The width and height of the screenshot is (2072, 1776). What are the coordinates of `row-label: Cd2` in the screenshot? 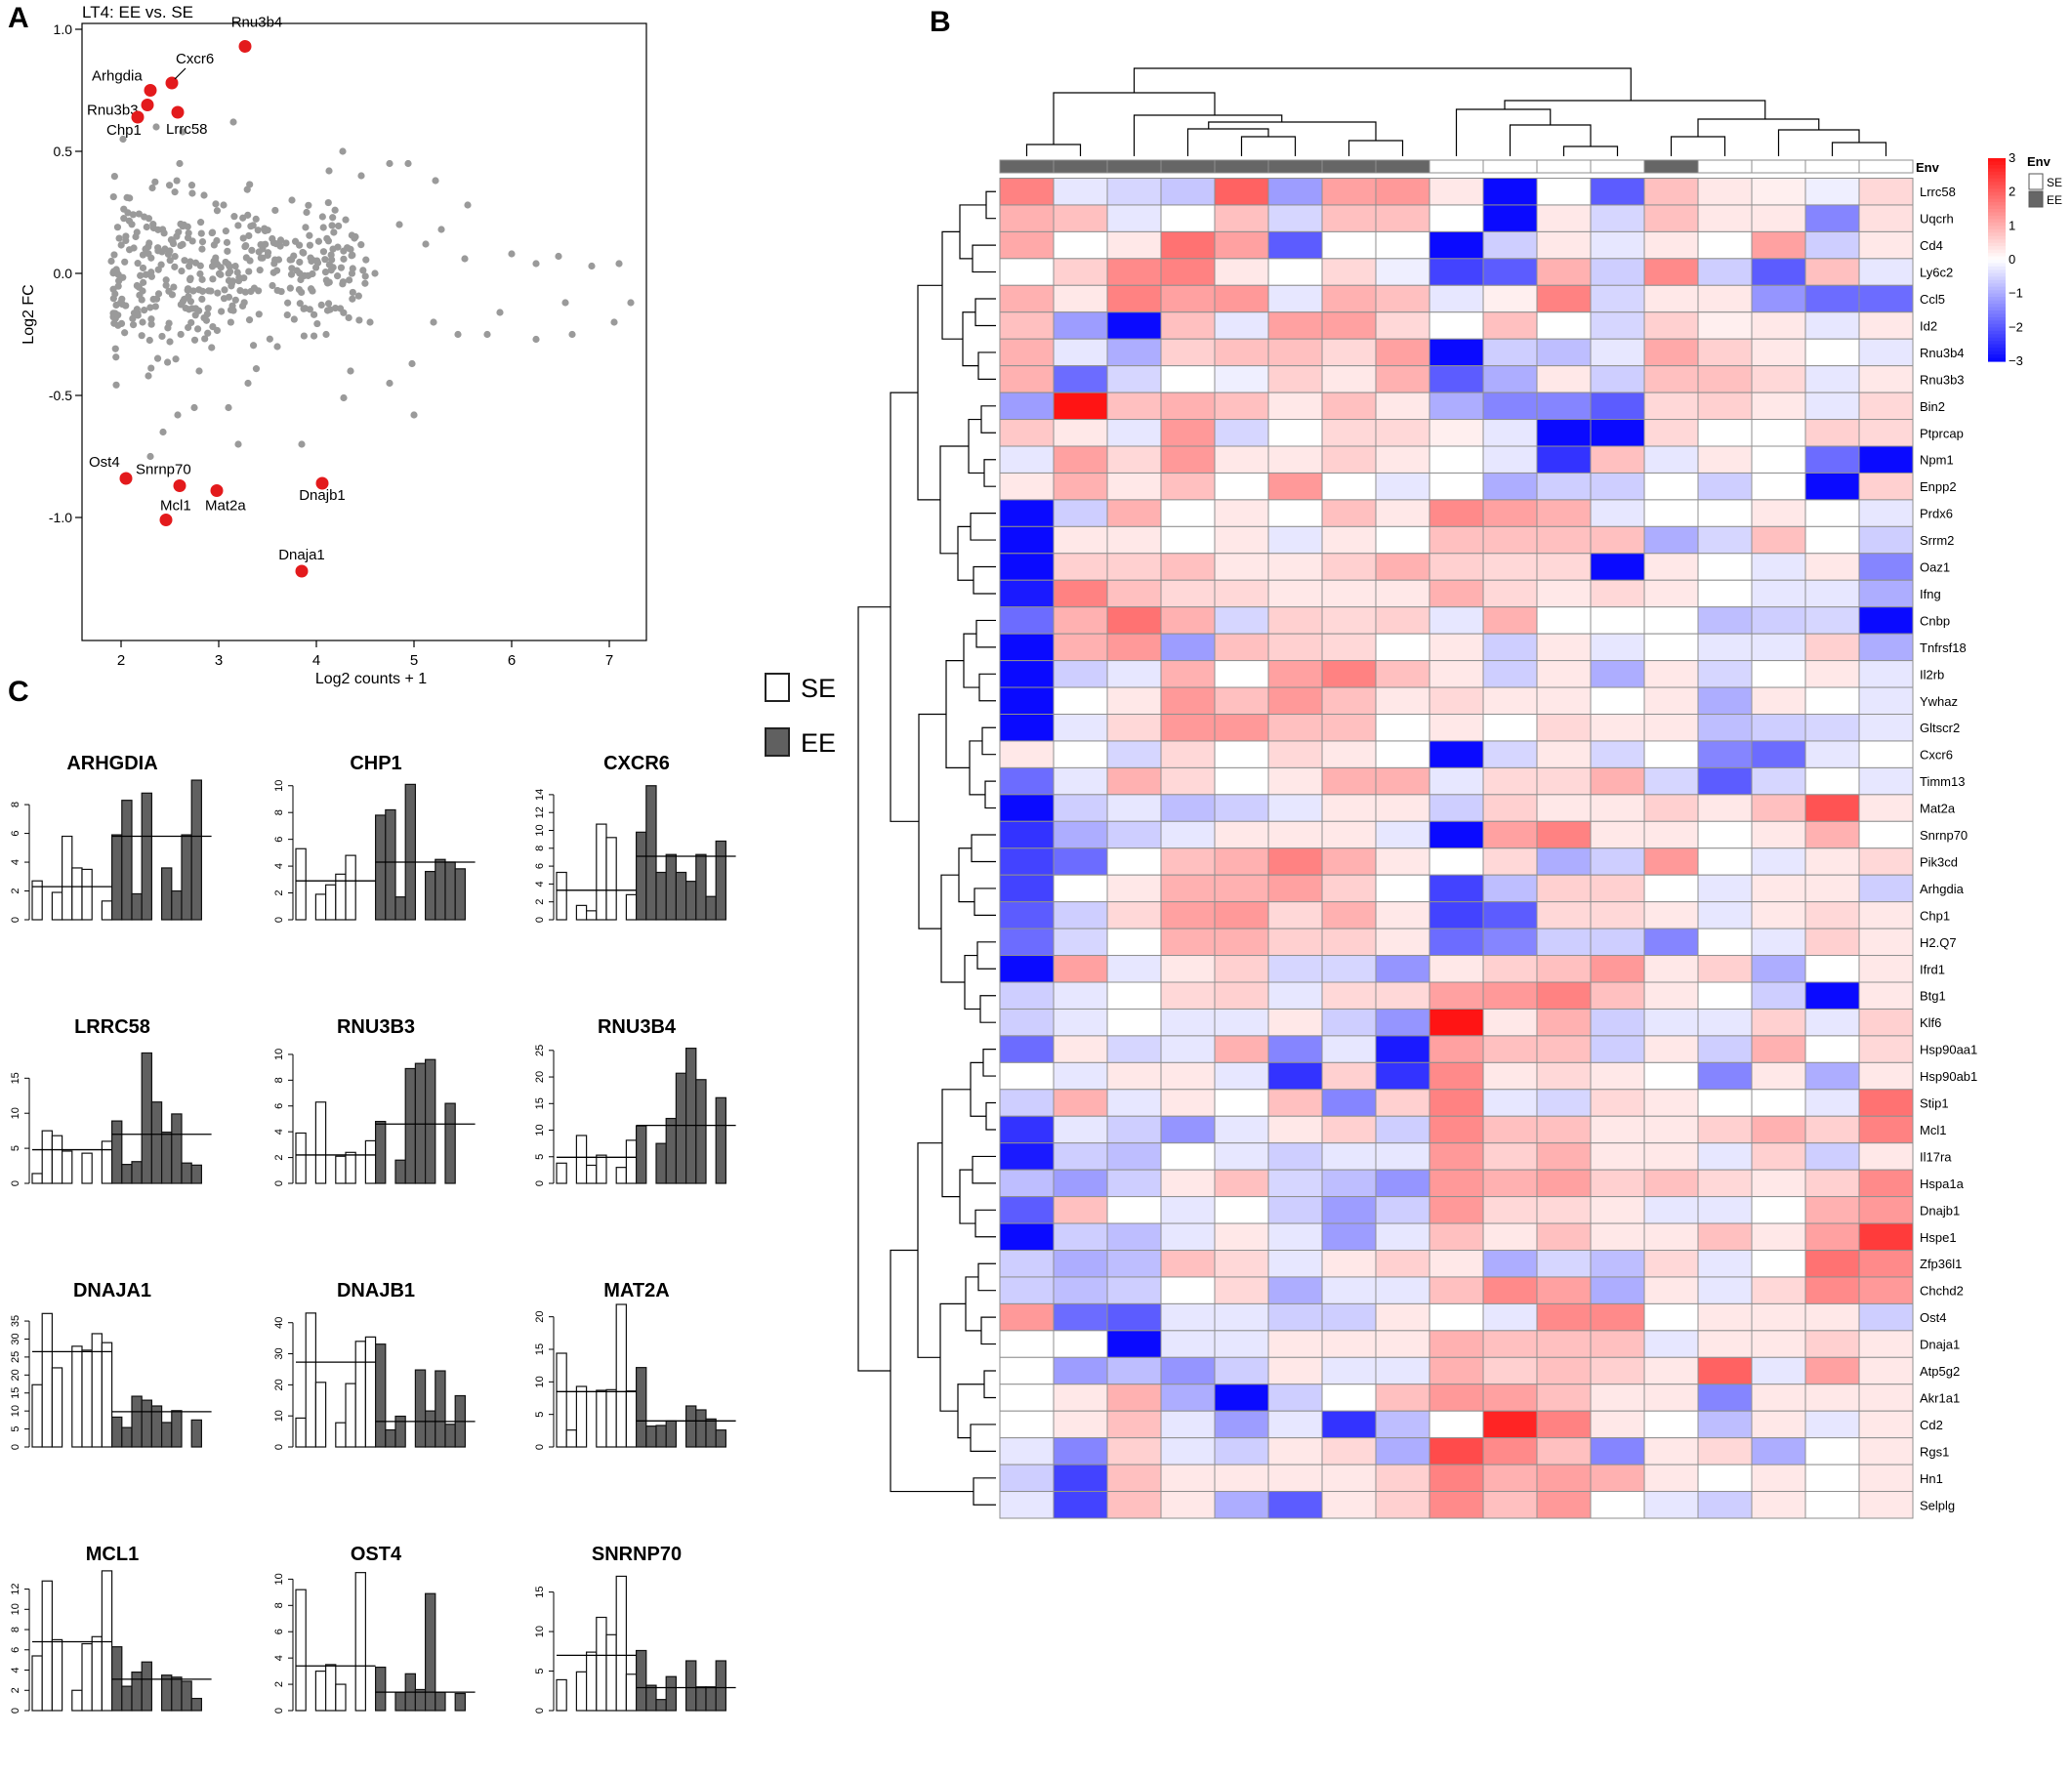 It's located at (1931, 1425).